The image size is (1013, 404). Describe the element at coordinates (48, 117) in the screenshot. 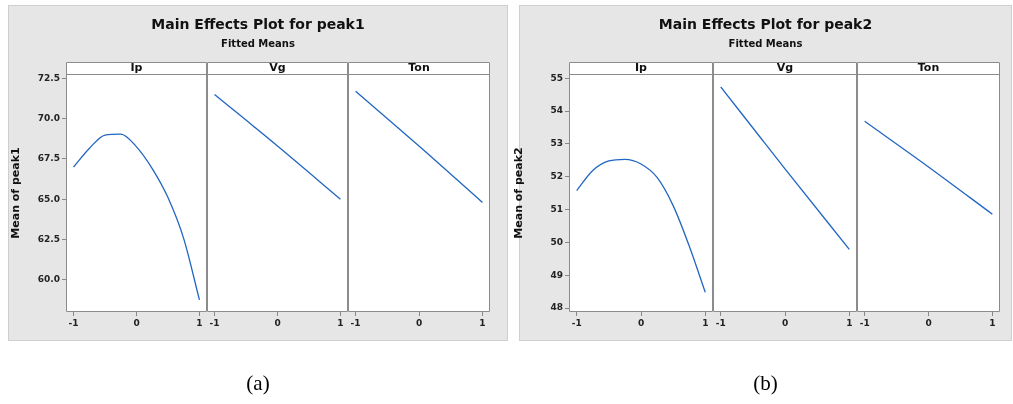

I see `y-tick-label: 70.0` at that location.